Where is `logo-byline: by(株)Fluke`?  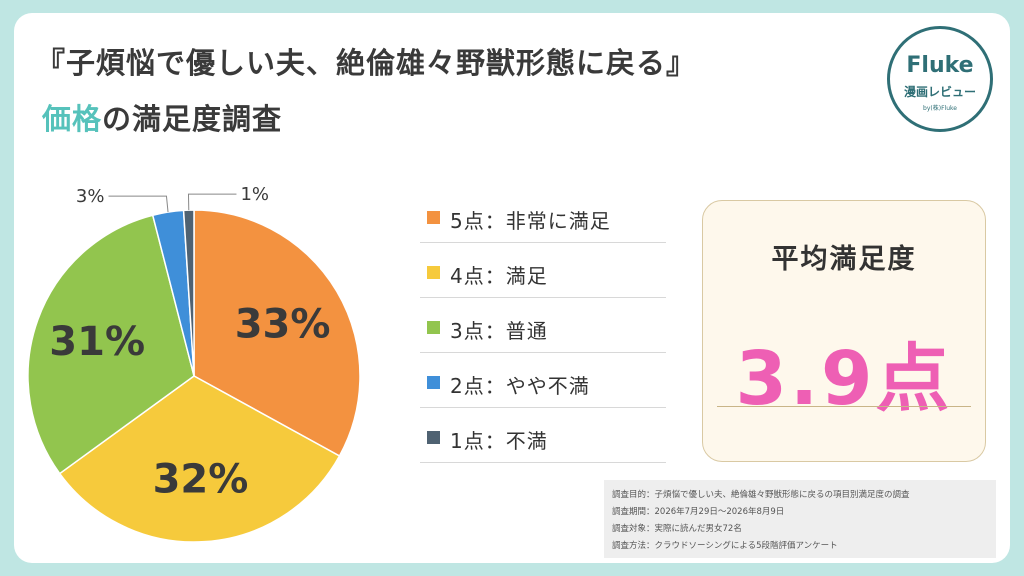
logo-byline: by(株)Fluke is located at coordinates (940, 108).